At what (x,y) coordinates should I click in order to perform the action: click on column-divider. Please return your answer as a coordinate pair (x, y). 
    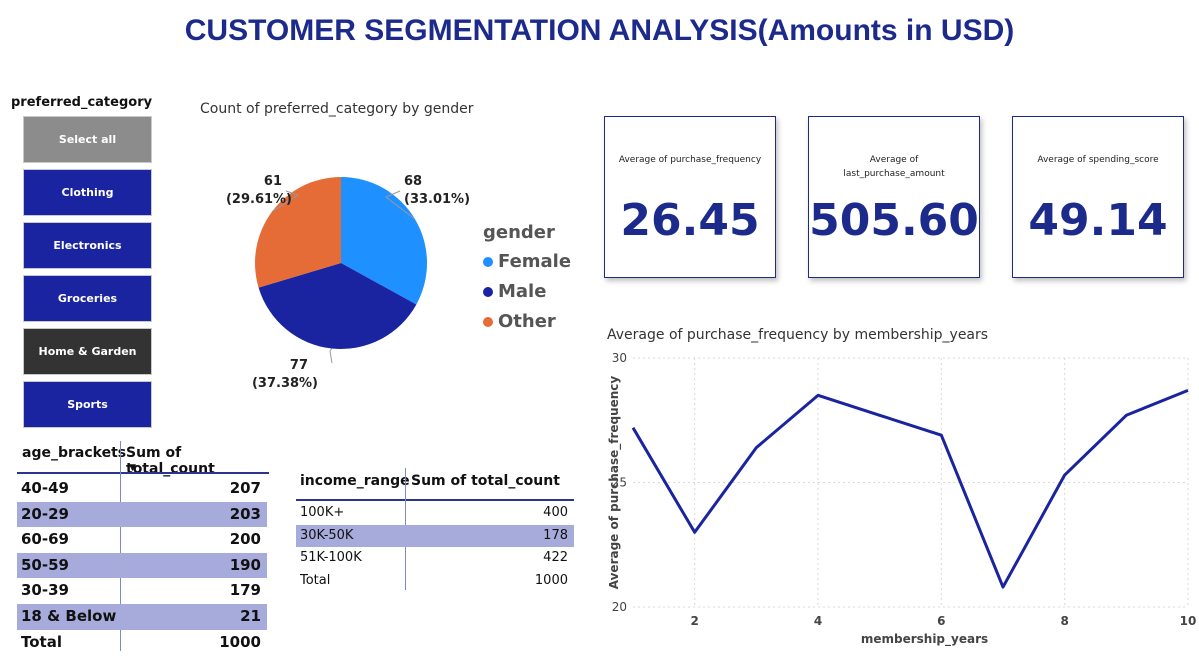
    Looking at the image, I should click on (120, 546).